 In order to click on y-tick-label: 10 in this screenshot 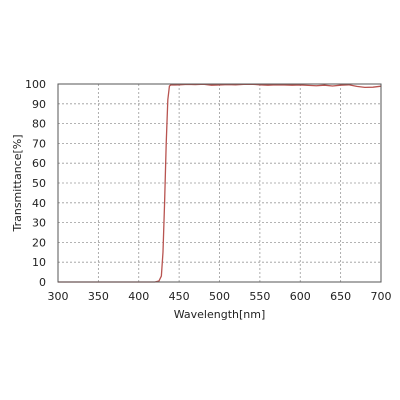, I will do `click(39, 262)`.